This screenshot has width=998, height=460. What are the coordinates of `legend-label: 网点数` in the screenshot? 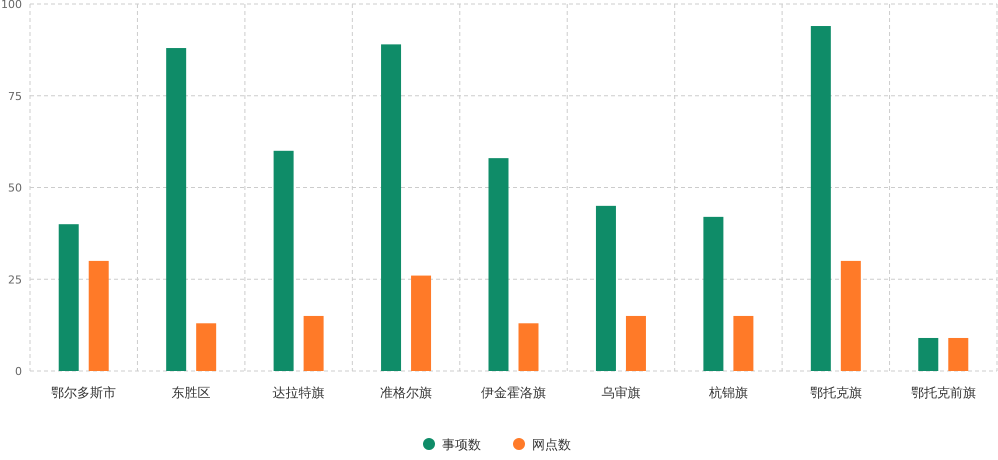 It's located at (551, 445).